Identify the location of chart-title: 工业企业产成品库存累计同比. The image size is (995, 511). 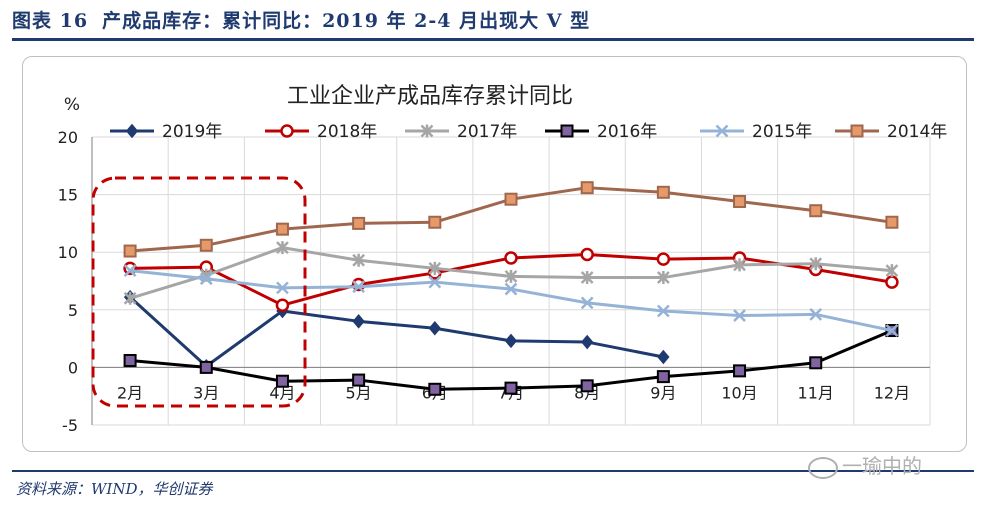
(430, 96).